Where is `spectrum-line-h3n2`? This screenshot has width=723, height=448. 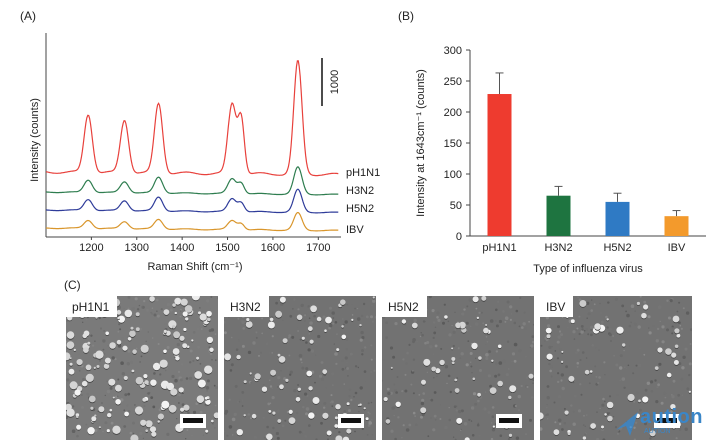
spectrum-line-h3n2 is located at coordinates (192, 181).